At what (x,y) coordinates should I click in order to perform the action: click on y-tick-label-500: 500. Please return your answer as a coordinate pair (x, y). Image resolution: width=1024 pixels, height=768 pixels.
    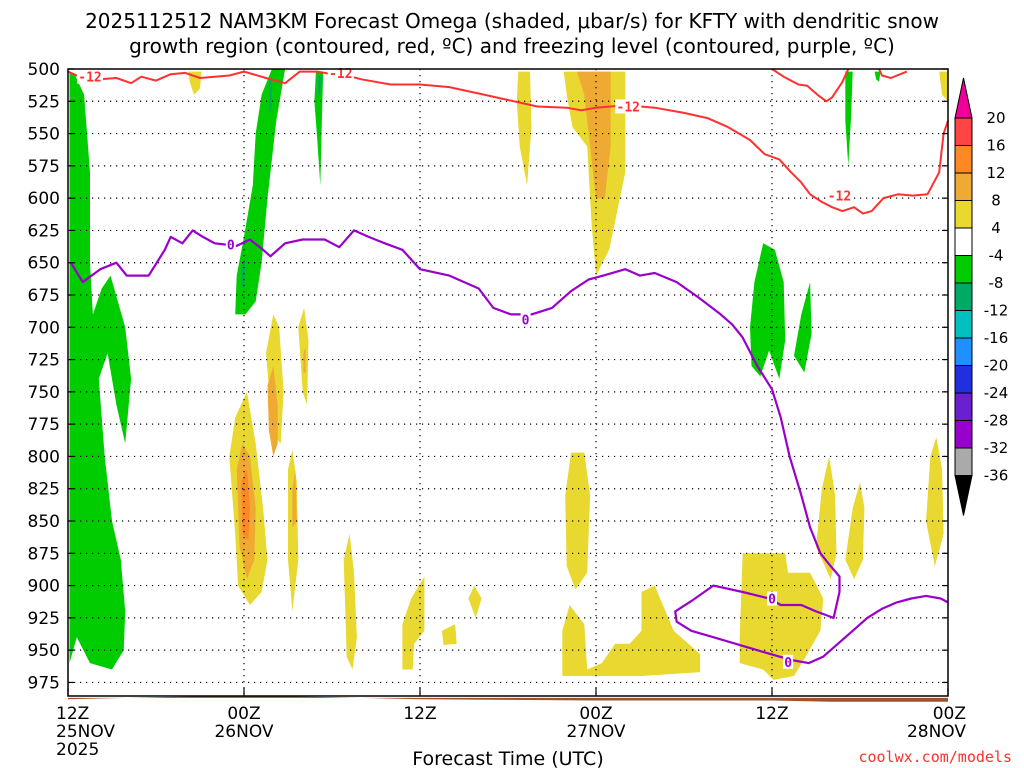
    Looking at the image, I should click on (44, 70).